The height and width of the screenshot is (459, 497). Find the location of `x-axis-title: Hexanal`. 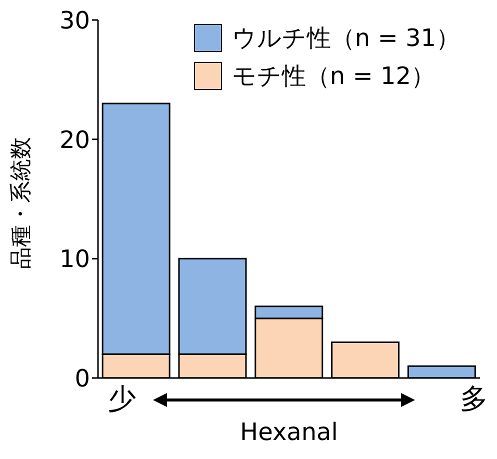

x-axis-title: Hexanal is located at coordinates (289, 432).